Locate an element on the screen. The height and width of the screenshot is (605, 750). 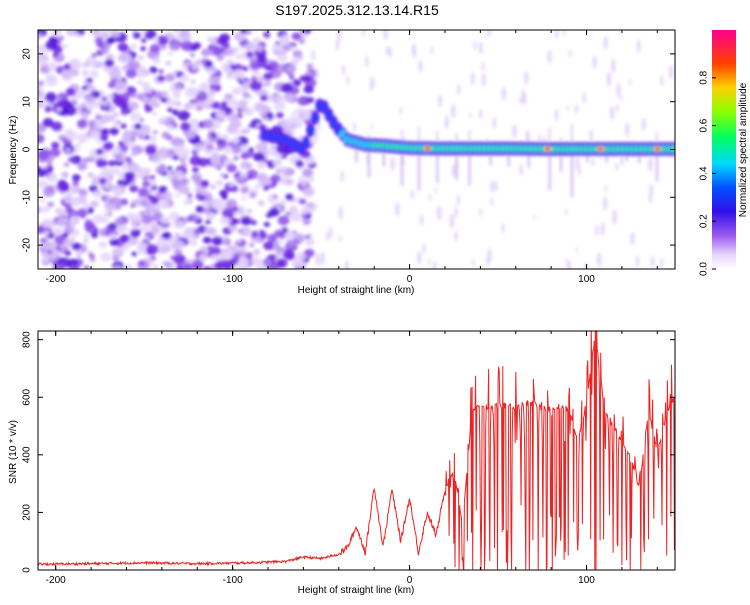
signal-peak is located at coordinates (601, 149).